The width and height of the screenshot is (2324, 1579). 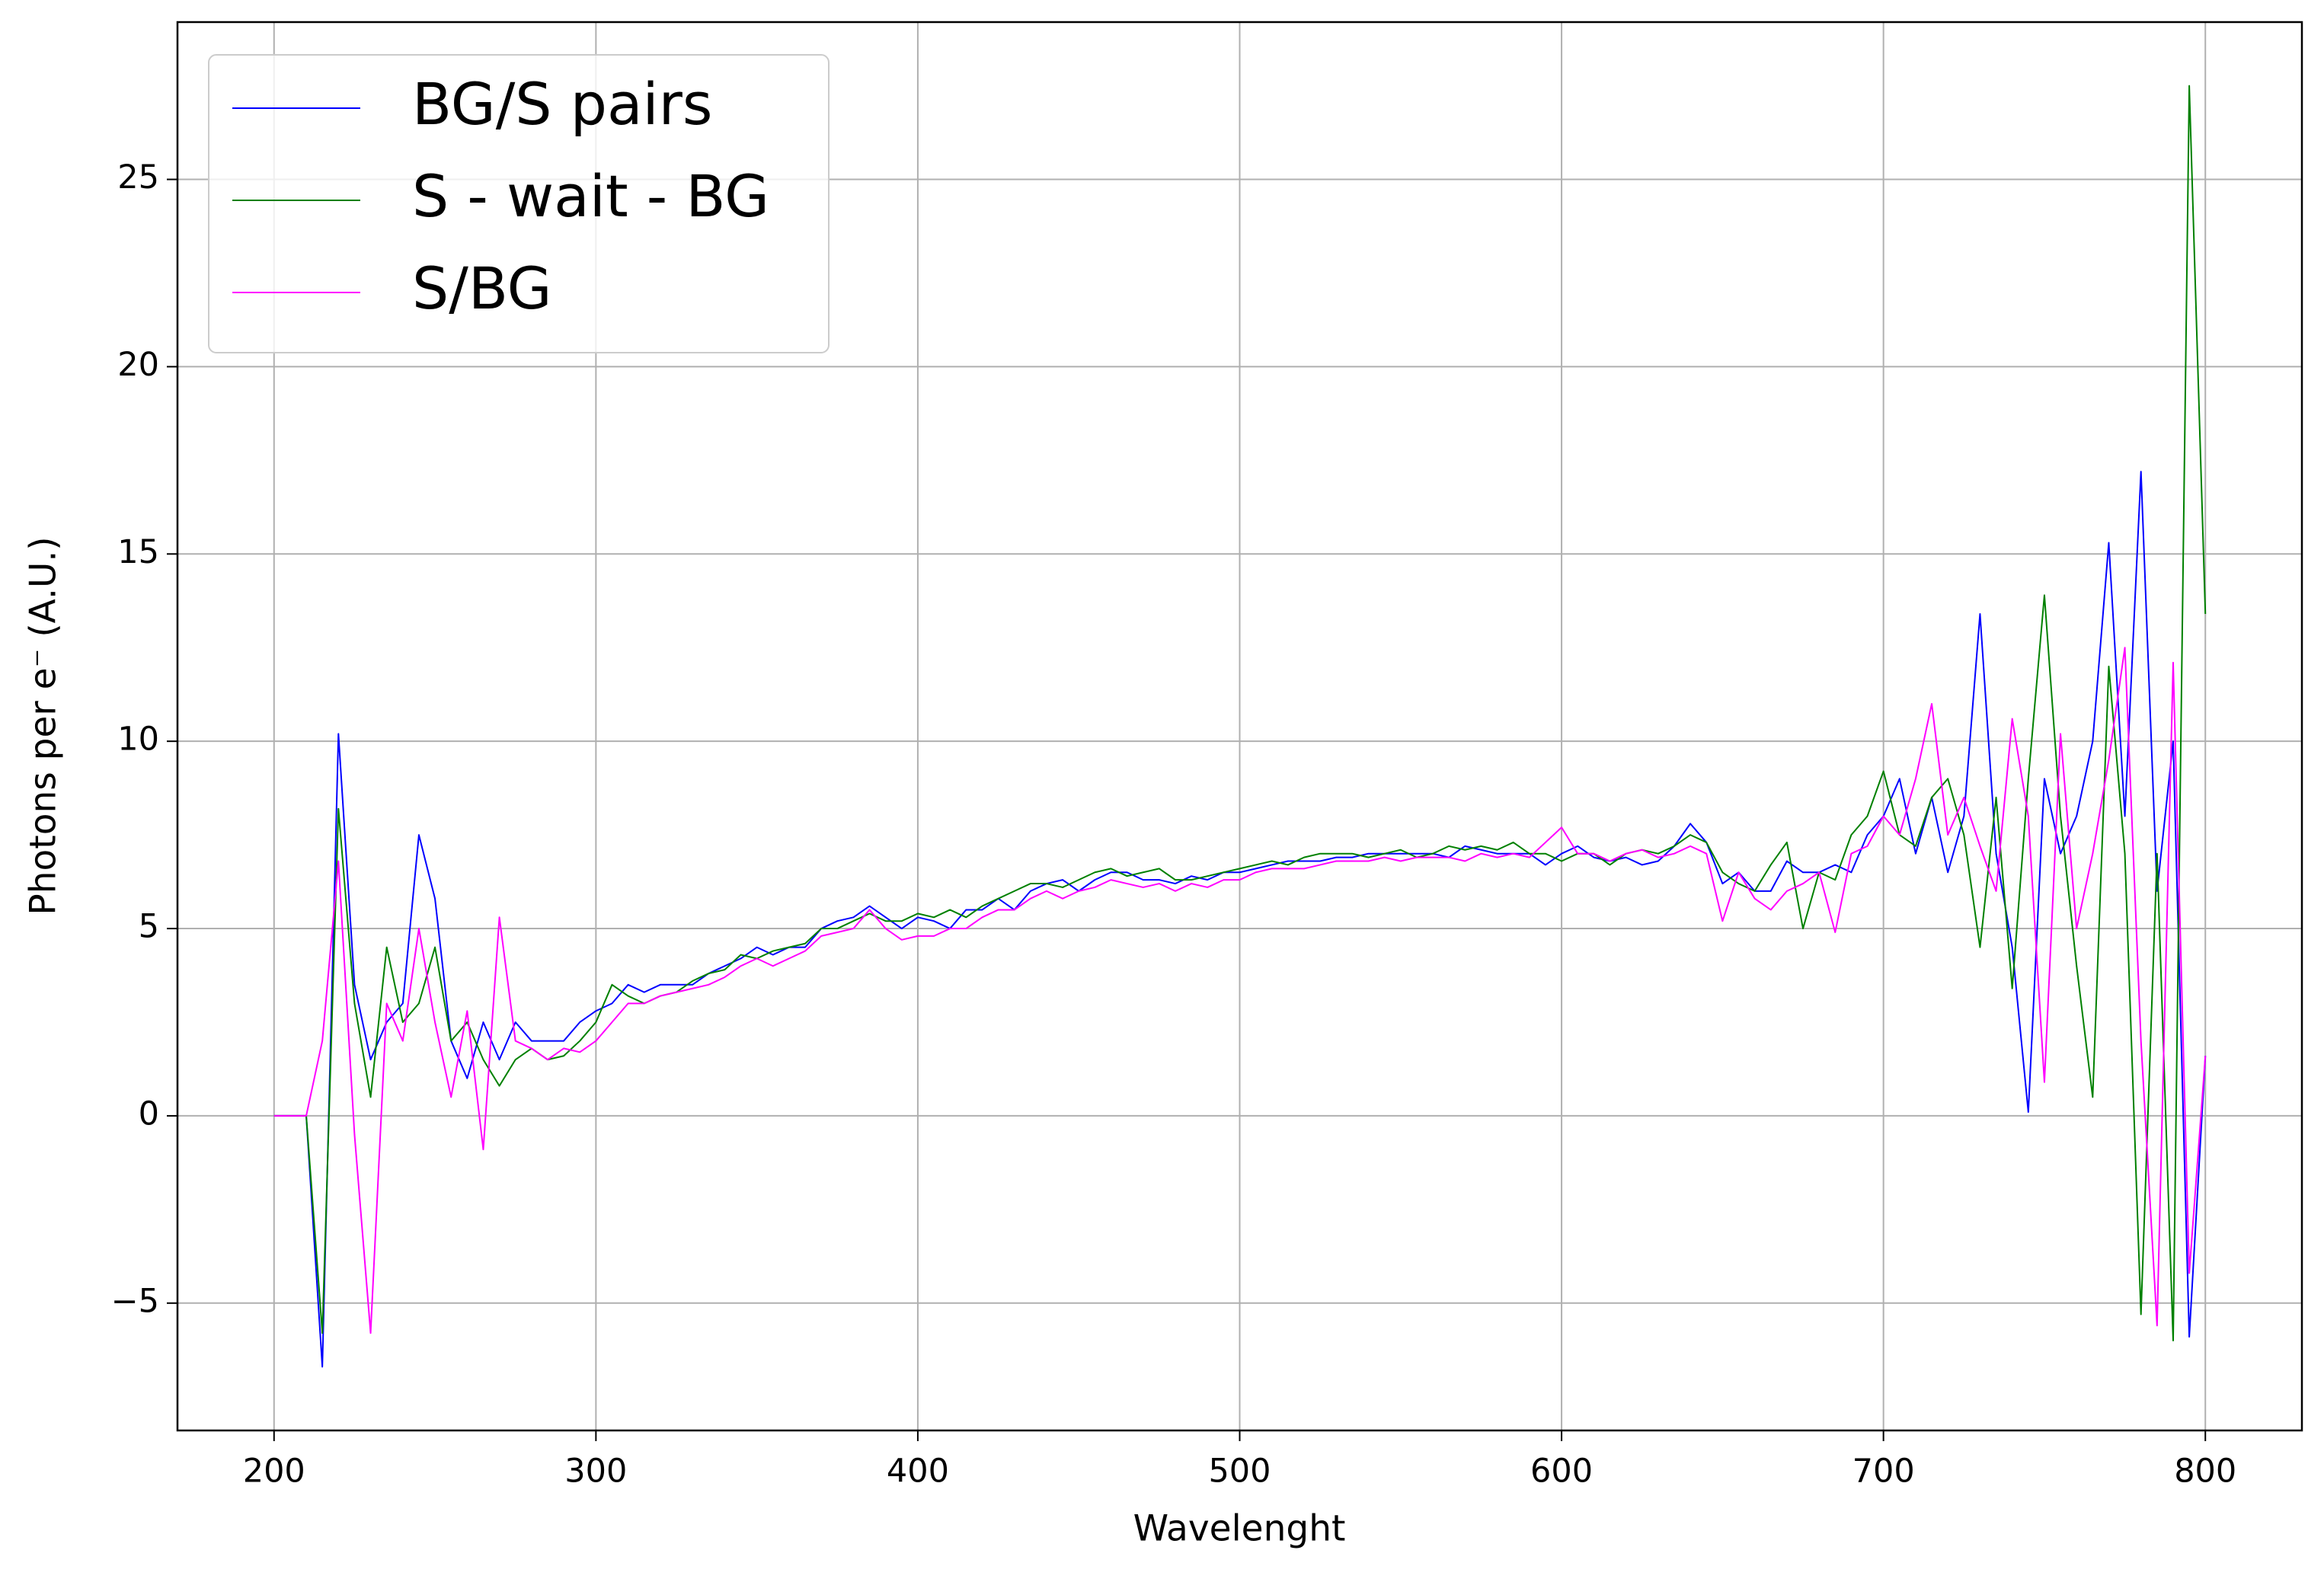 I want to click on y-tick-label: 20, so click(x=138, y=365).